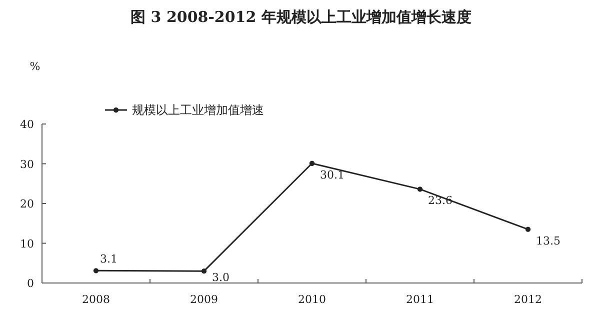 This screenshot has height=332, width=602. I want to click on data-label: 3.1, so click(109, 259).